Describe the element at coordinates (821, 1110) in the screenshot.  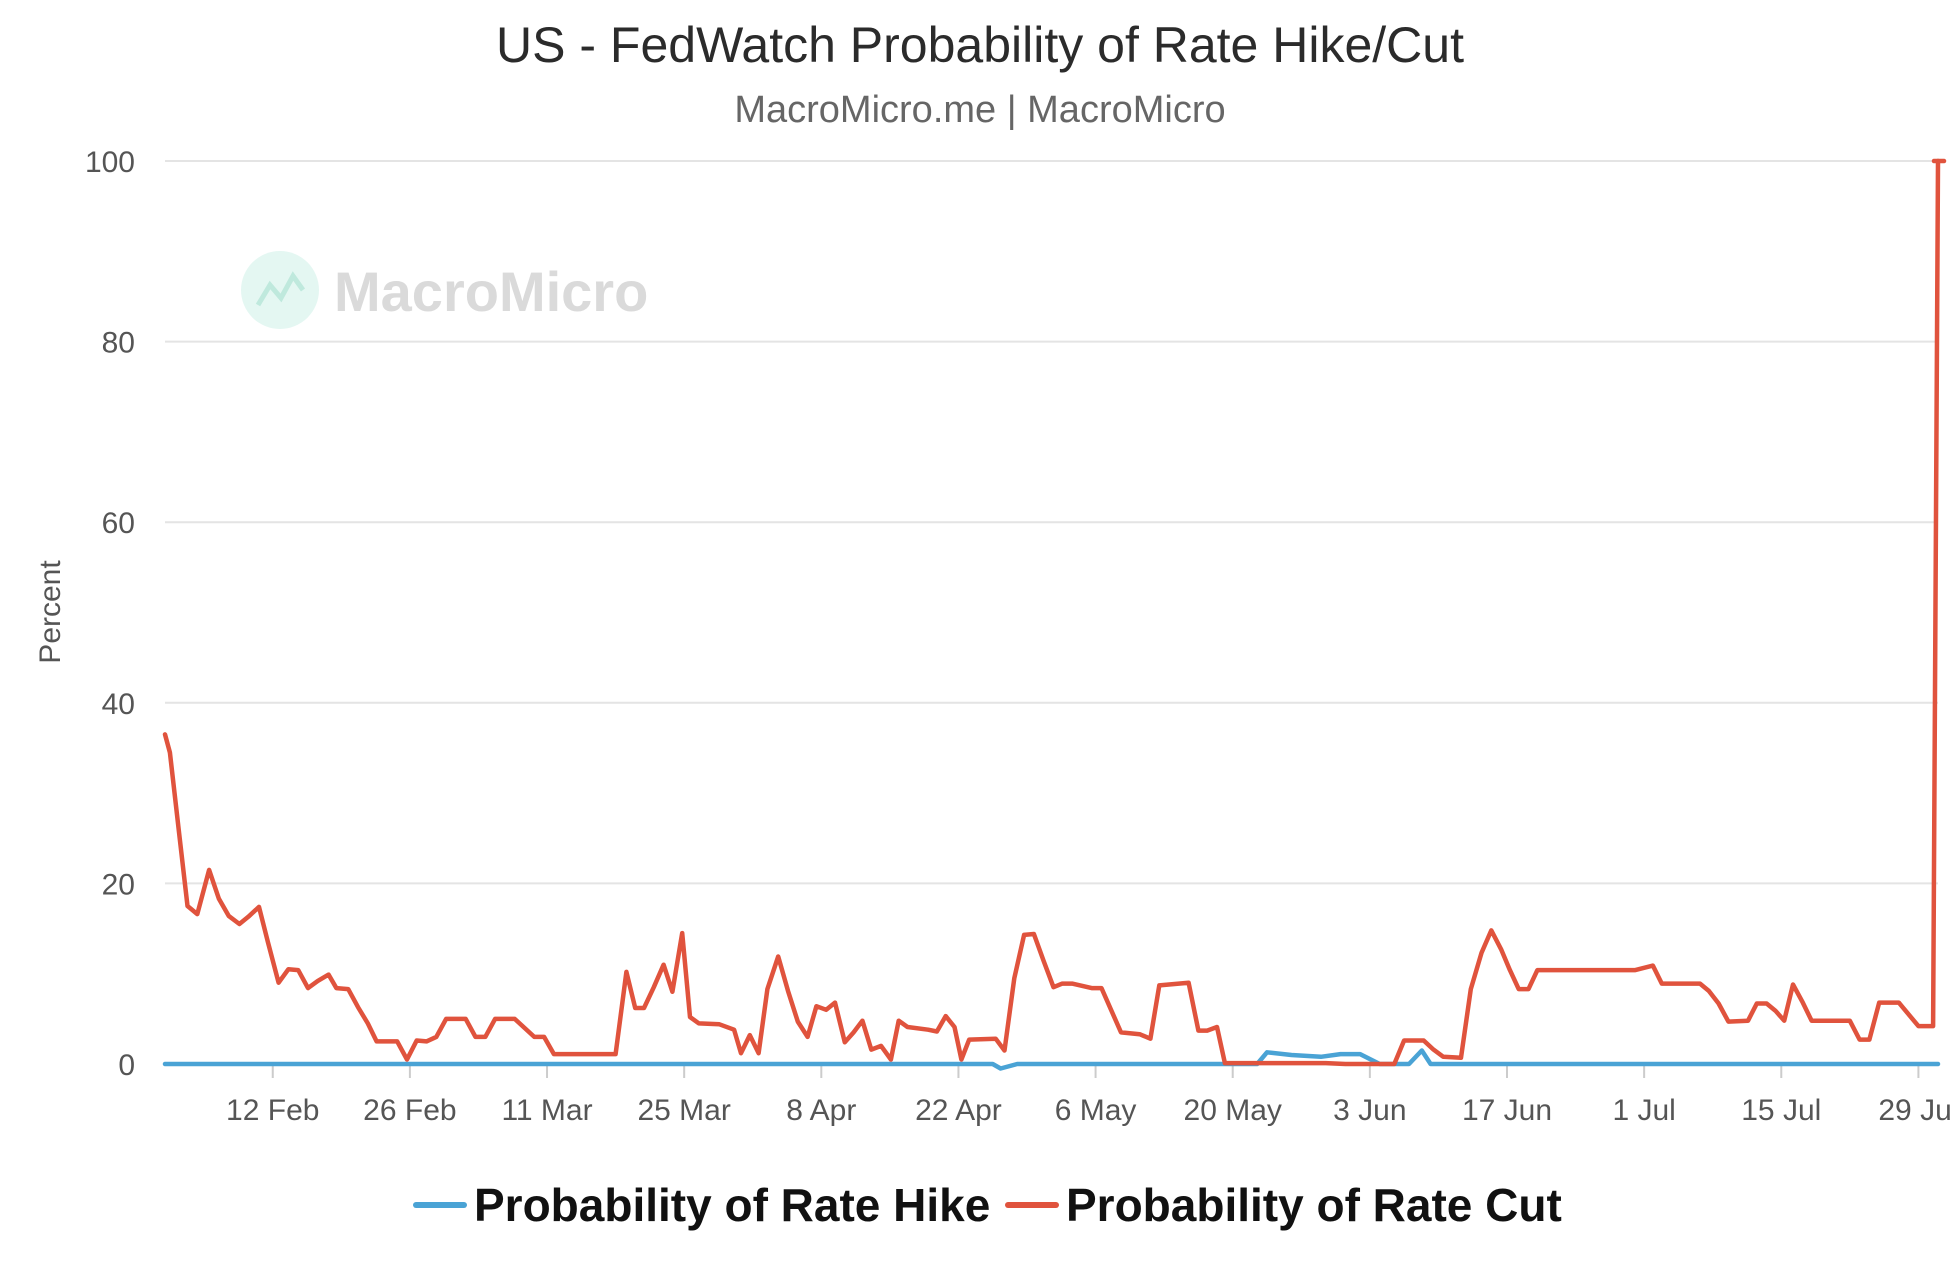
I see `x-tick-label: 8 Apr` at that location.